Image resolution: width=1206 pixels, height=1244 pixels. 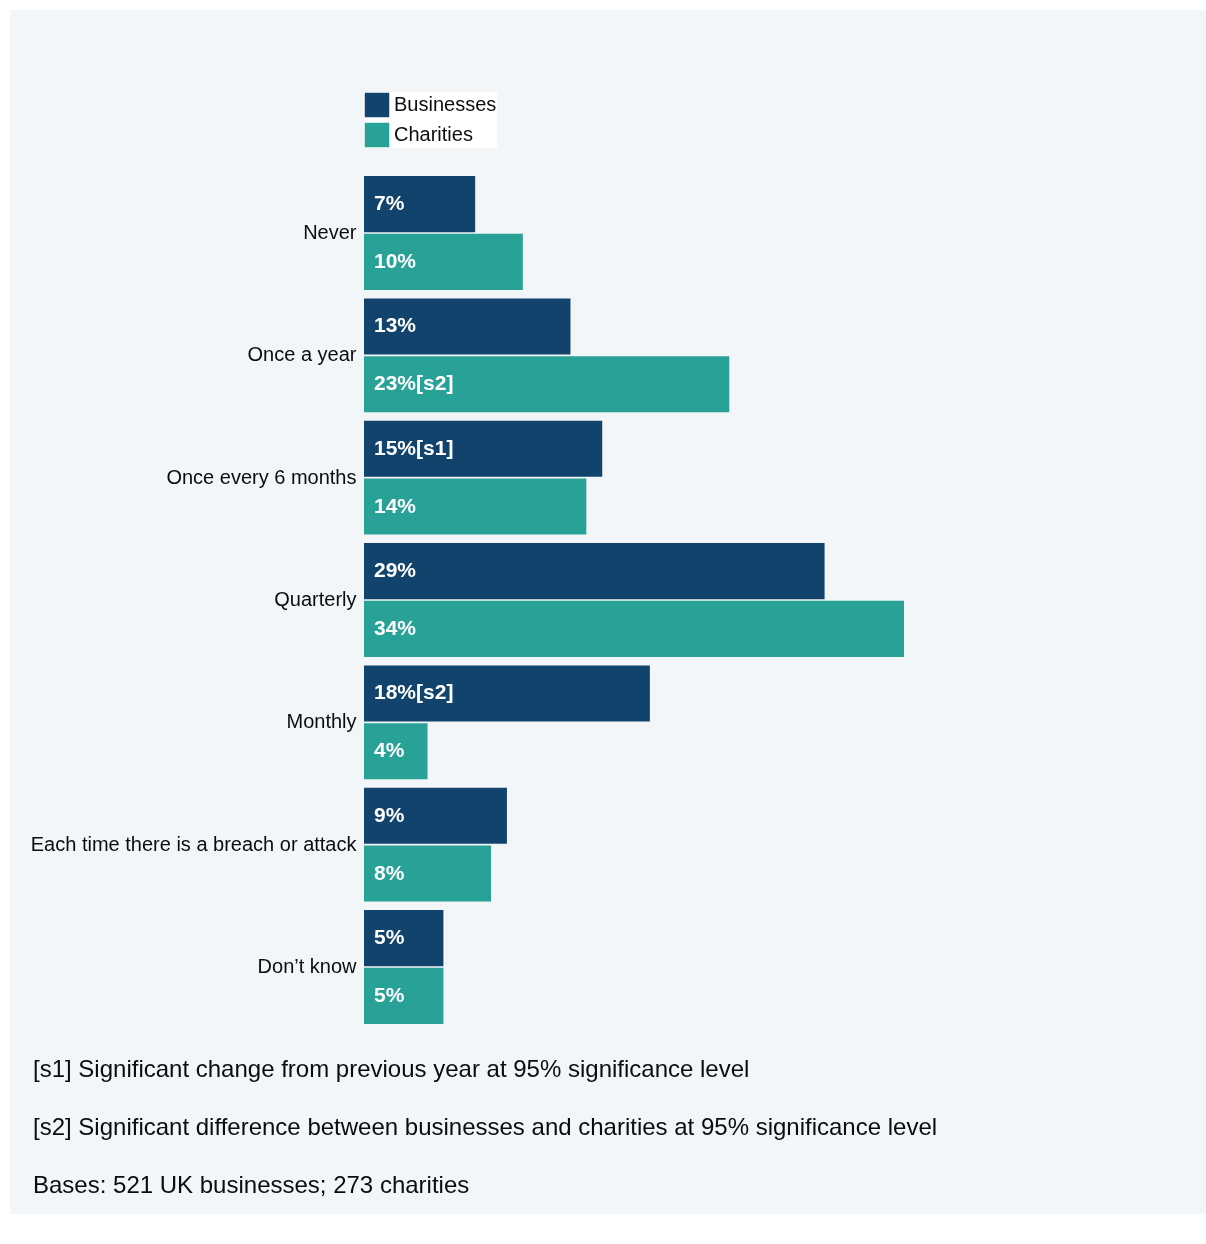 What do you see at coordinates (302, 354) in the screenshot?
I see `y-tick-label: Once a year` at bounding box center [302, 354].